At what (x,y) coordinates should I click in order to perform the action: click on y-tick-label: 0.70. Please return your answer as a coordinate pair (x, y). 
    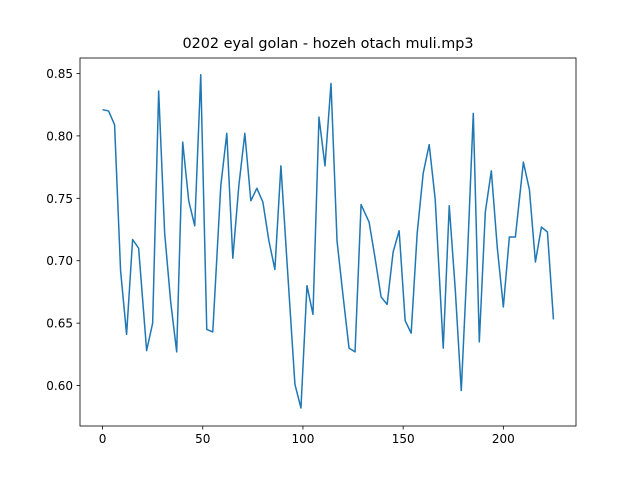
    Looking at the image, I should click on (59, 261).